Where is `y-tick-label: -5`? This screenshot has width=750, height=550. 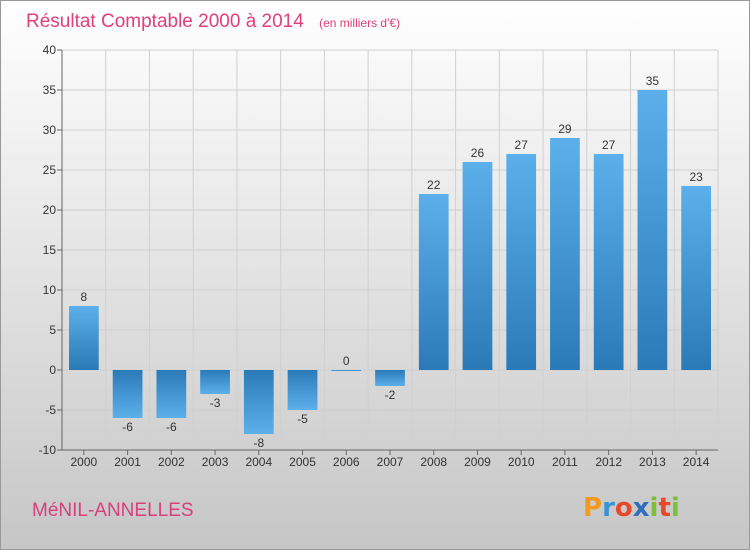 y-tick-label: -5 is located at coordinates (50, 410).